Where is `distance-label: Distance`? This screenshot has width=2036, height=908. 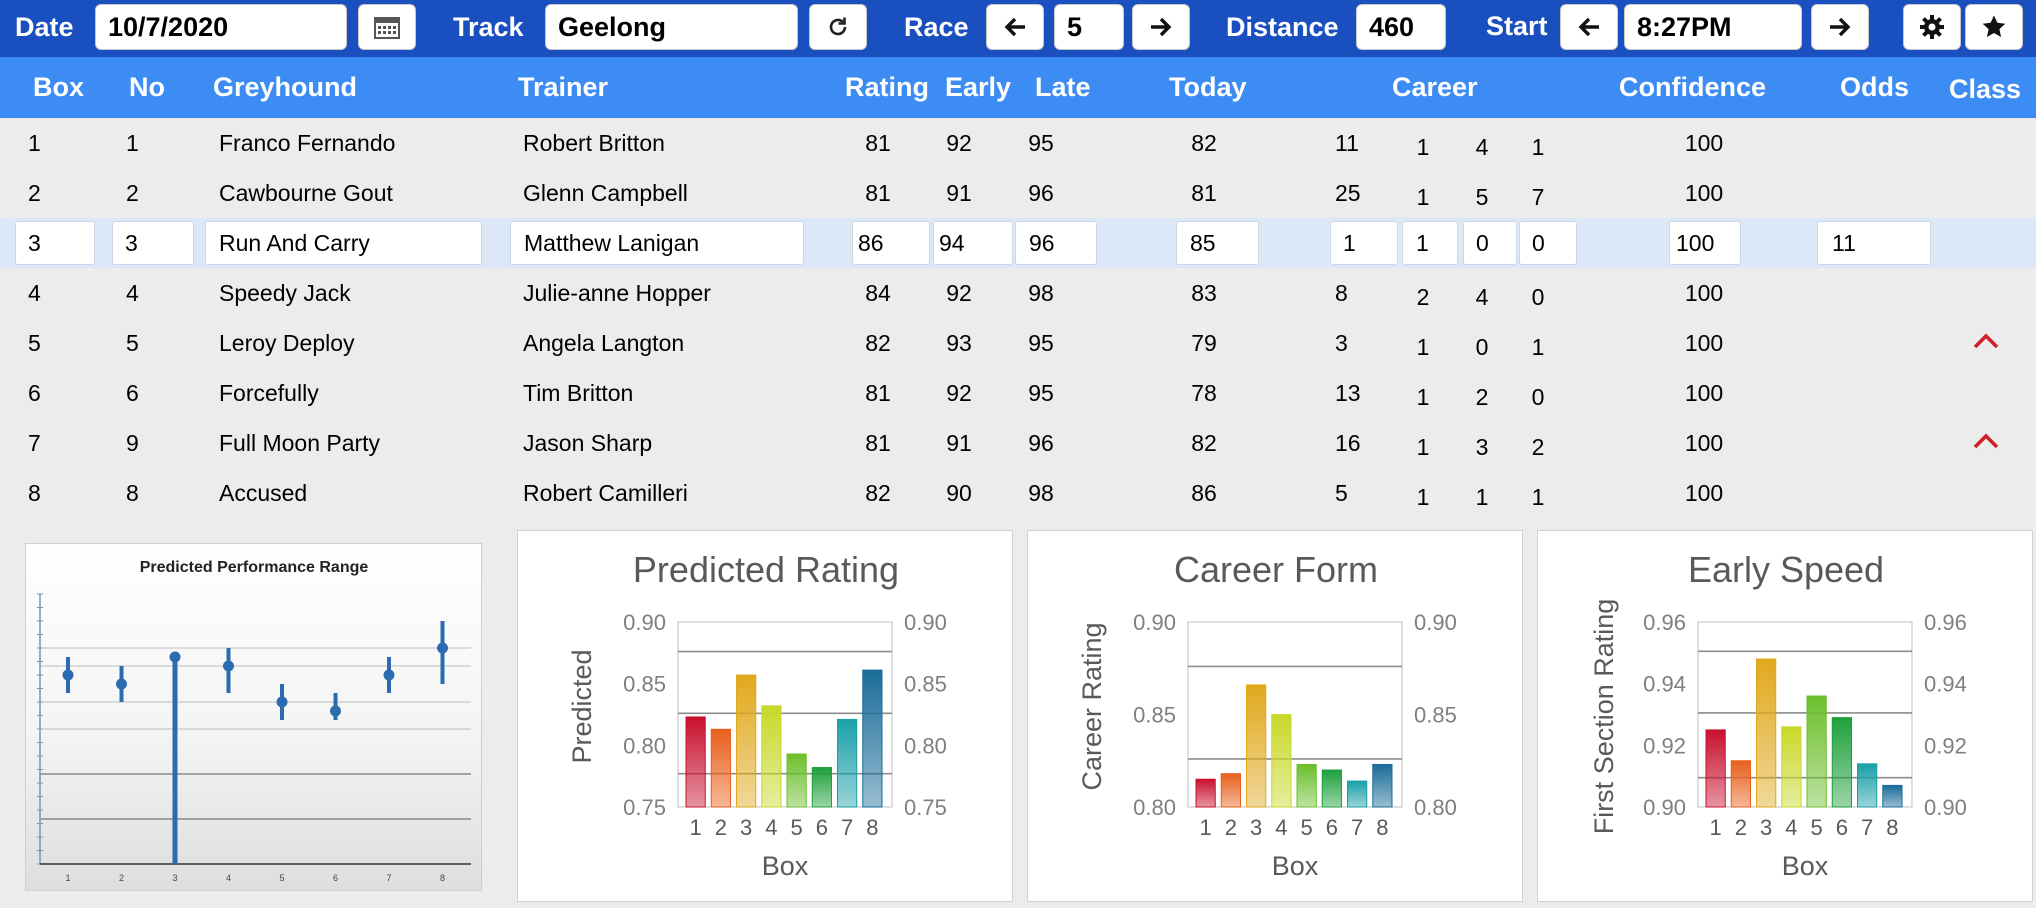
distance-label: Distance is located at coordinates (1282, 27).